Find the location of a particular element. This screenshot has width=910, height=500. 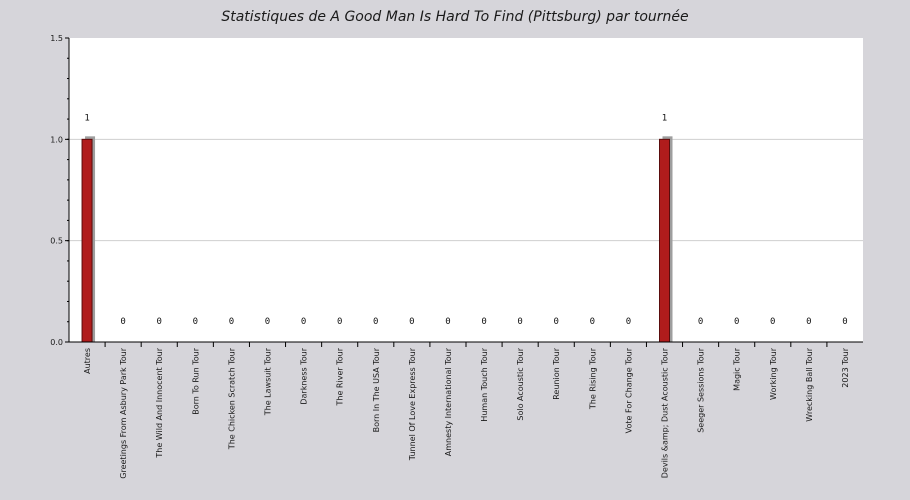

x-category-label: Devils &amp; Dust Acoustic Tour is located at coordinates (665, 412).